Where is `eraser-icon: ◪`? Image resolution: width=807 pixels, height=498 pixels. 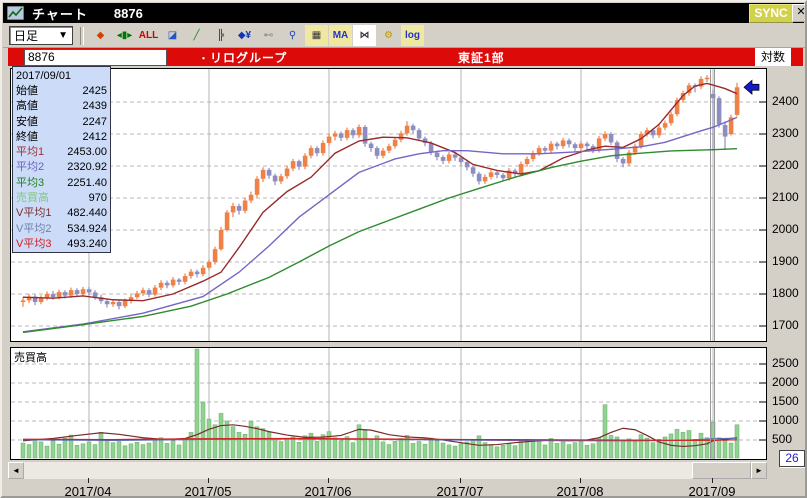 eraser-icon: ◪ is located at coordinates (172, 35).